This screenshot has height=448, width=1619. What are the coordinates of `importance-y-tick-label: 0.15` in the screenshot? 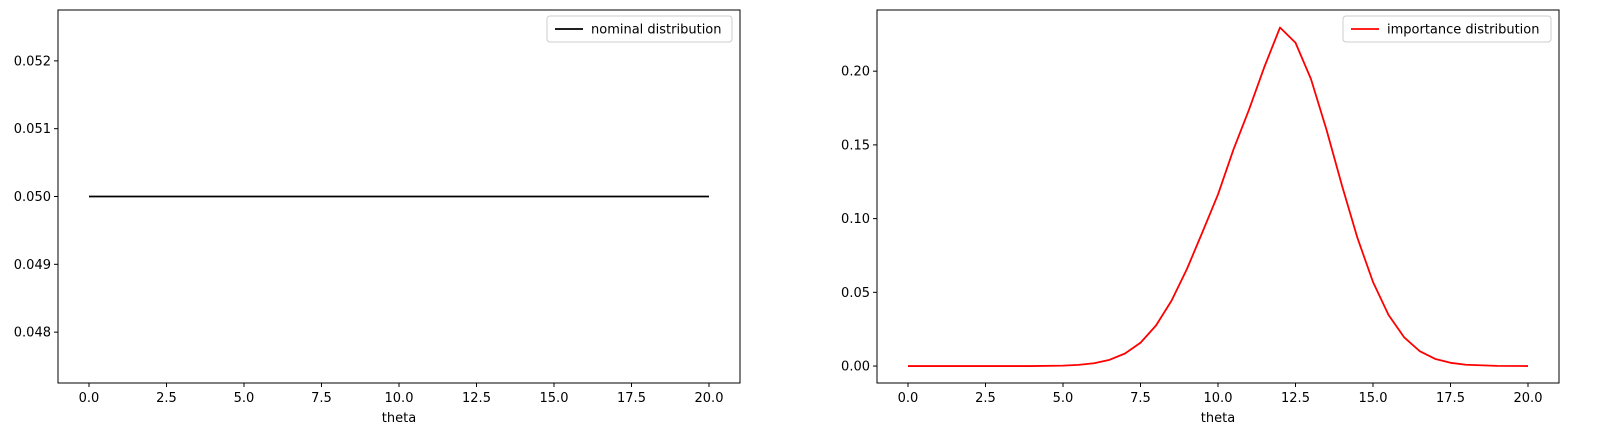 It's located at (855, 145).